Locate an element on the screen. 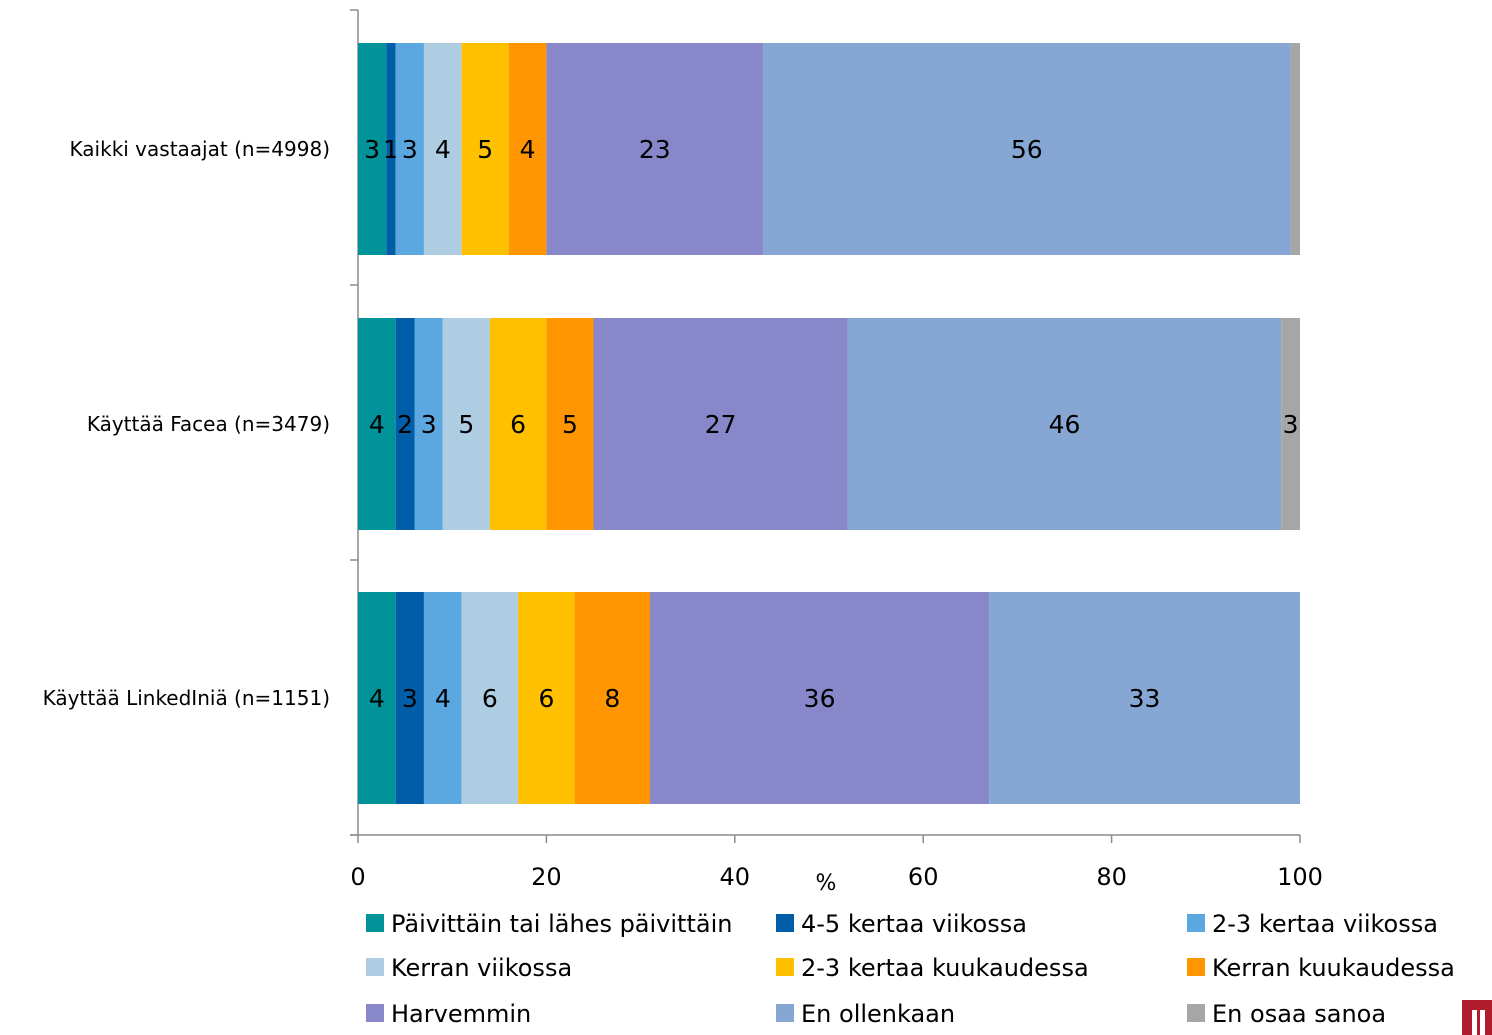 This screenshot has width=1492, height=1035. x-axis-title: % is located at coordinates (826, 883).